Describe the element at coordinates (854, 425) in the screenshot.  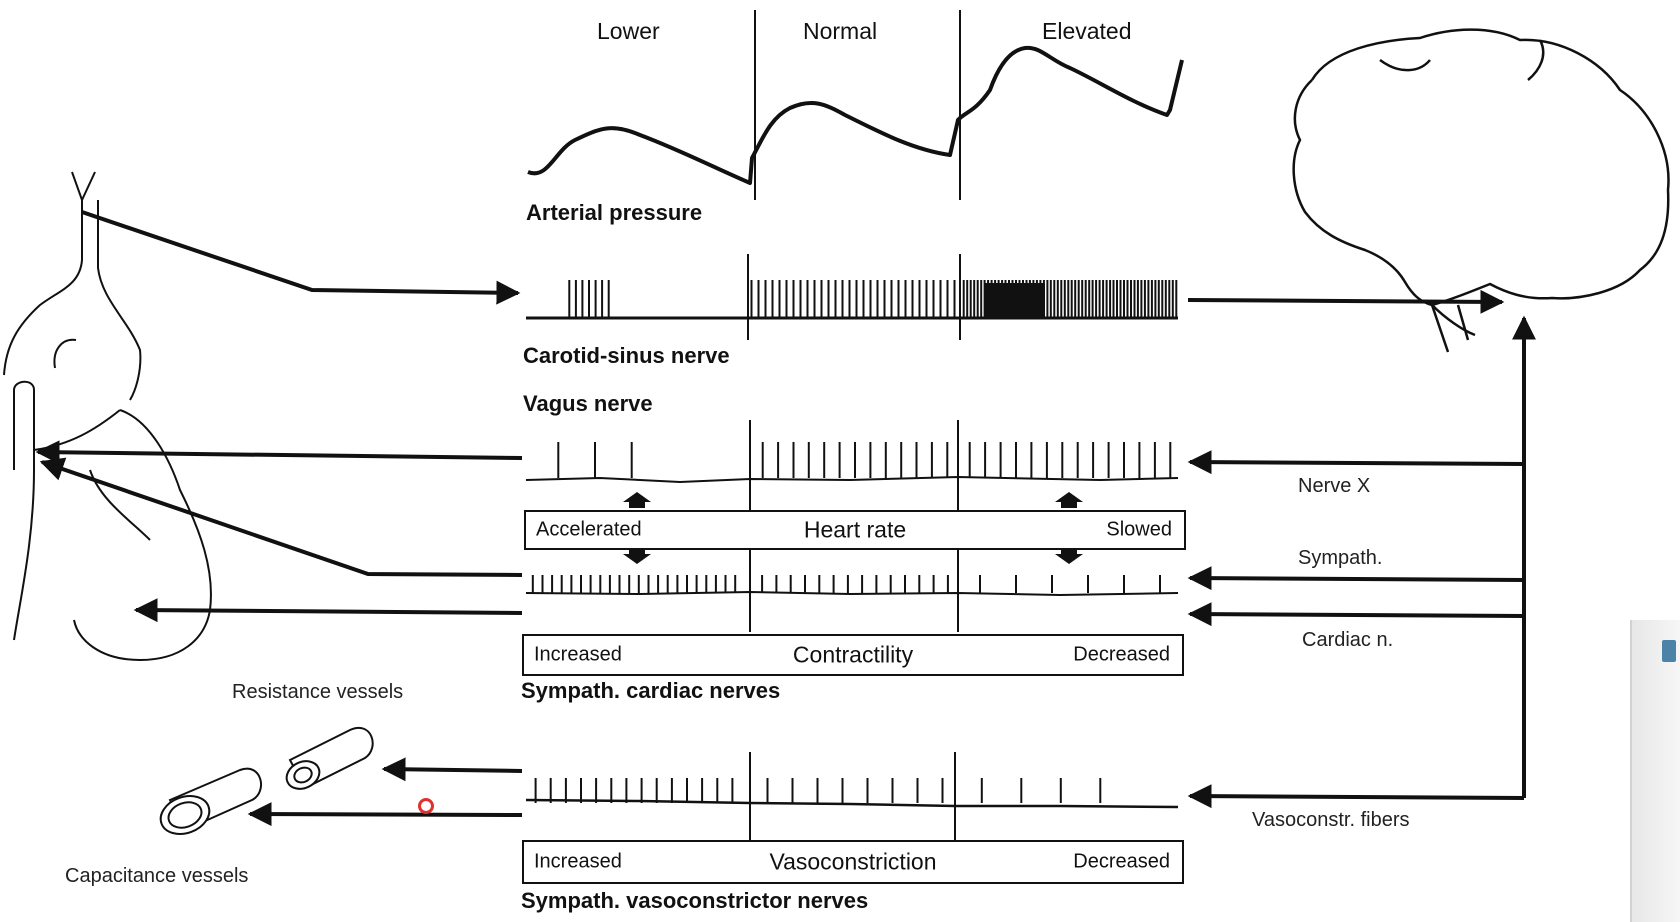
I see `column-dividers` at that location.